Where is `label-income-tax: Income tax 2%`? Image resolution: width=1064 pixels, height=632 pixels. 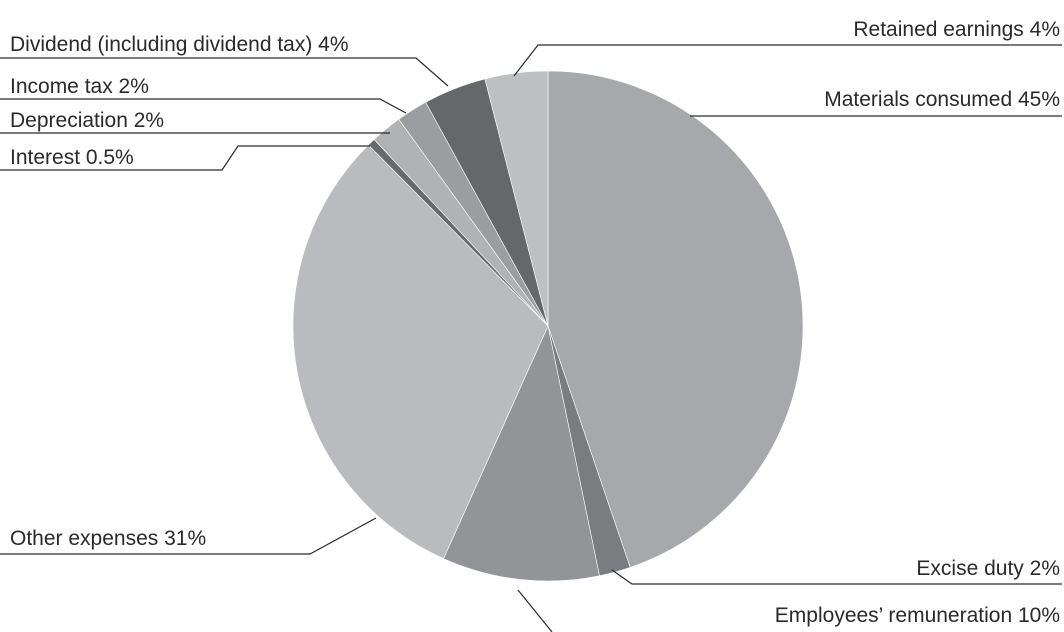 label-income-tax: Income tax 2% is located at coordinates (79, 86).